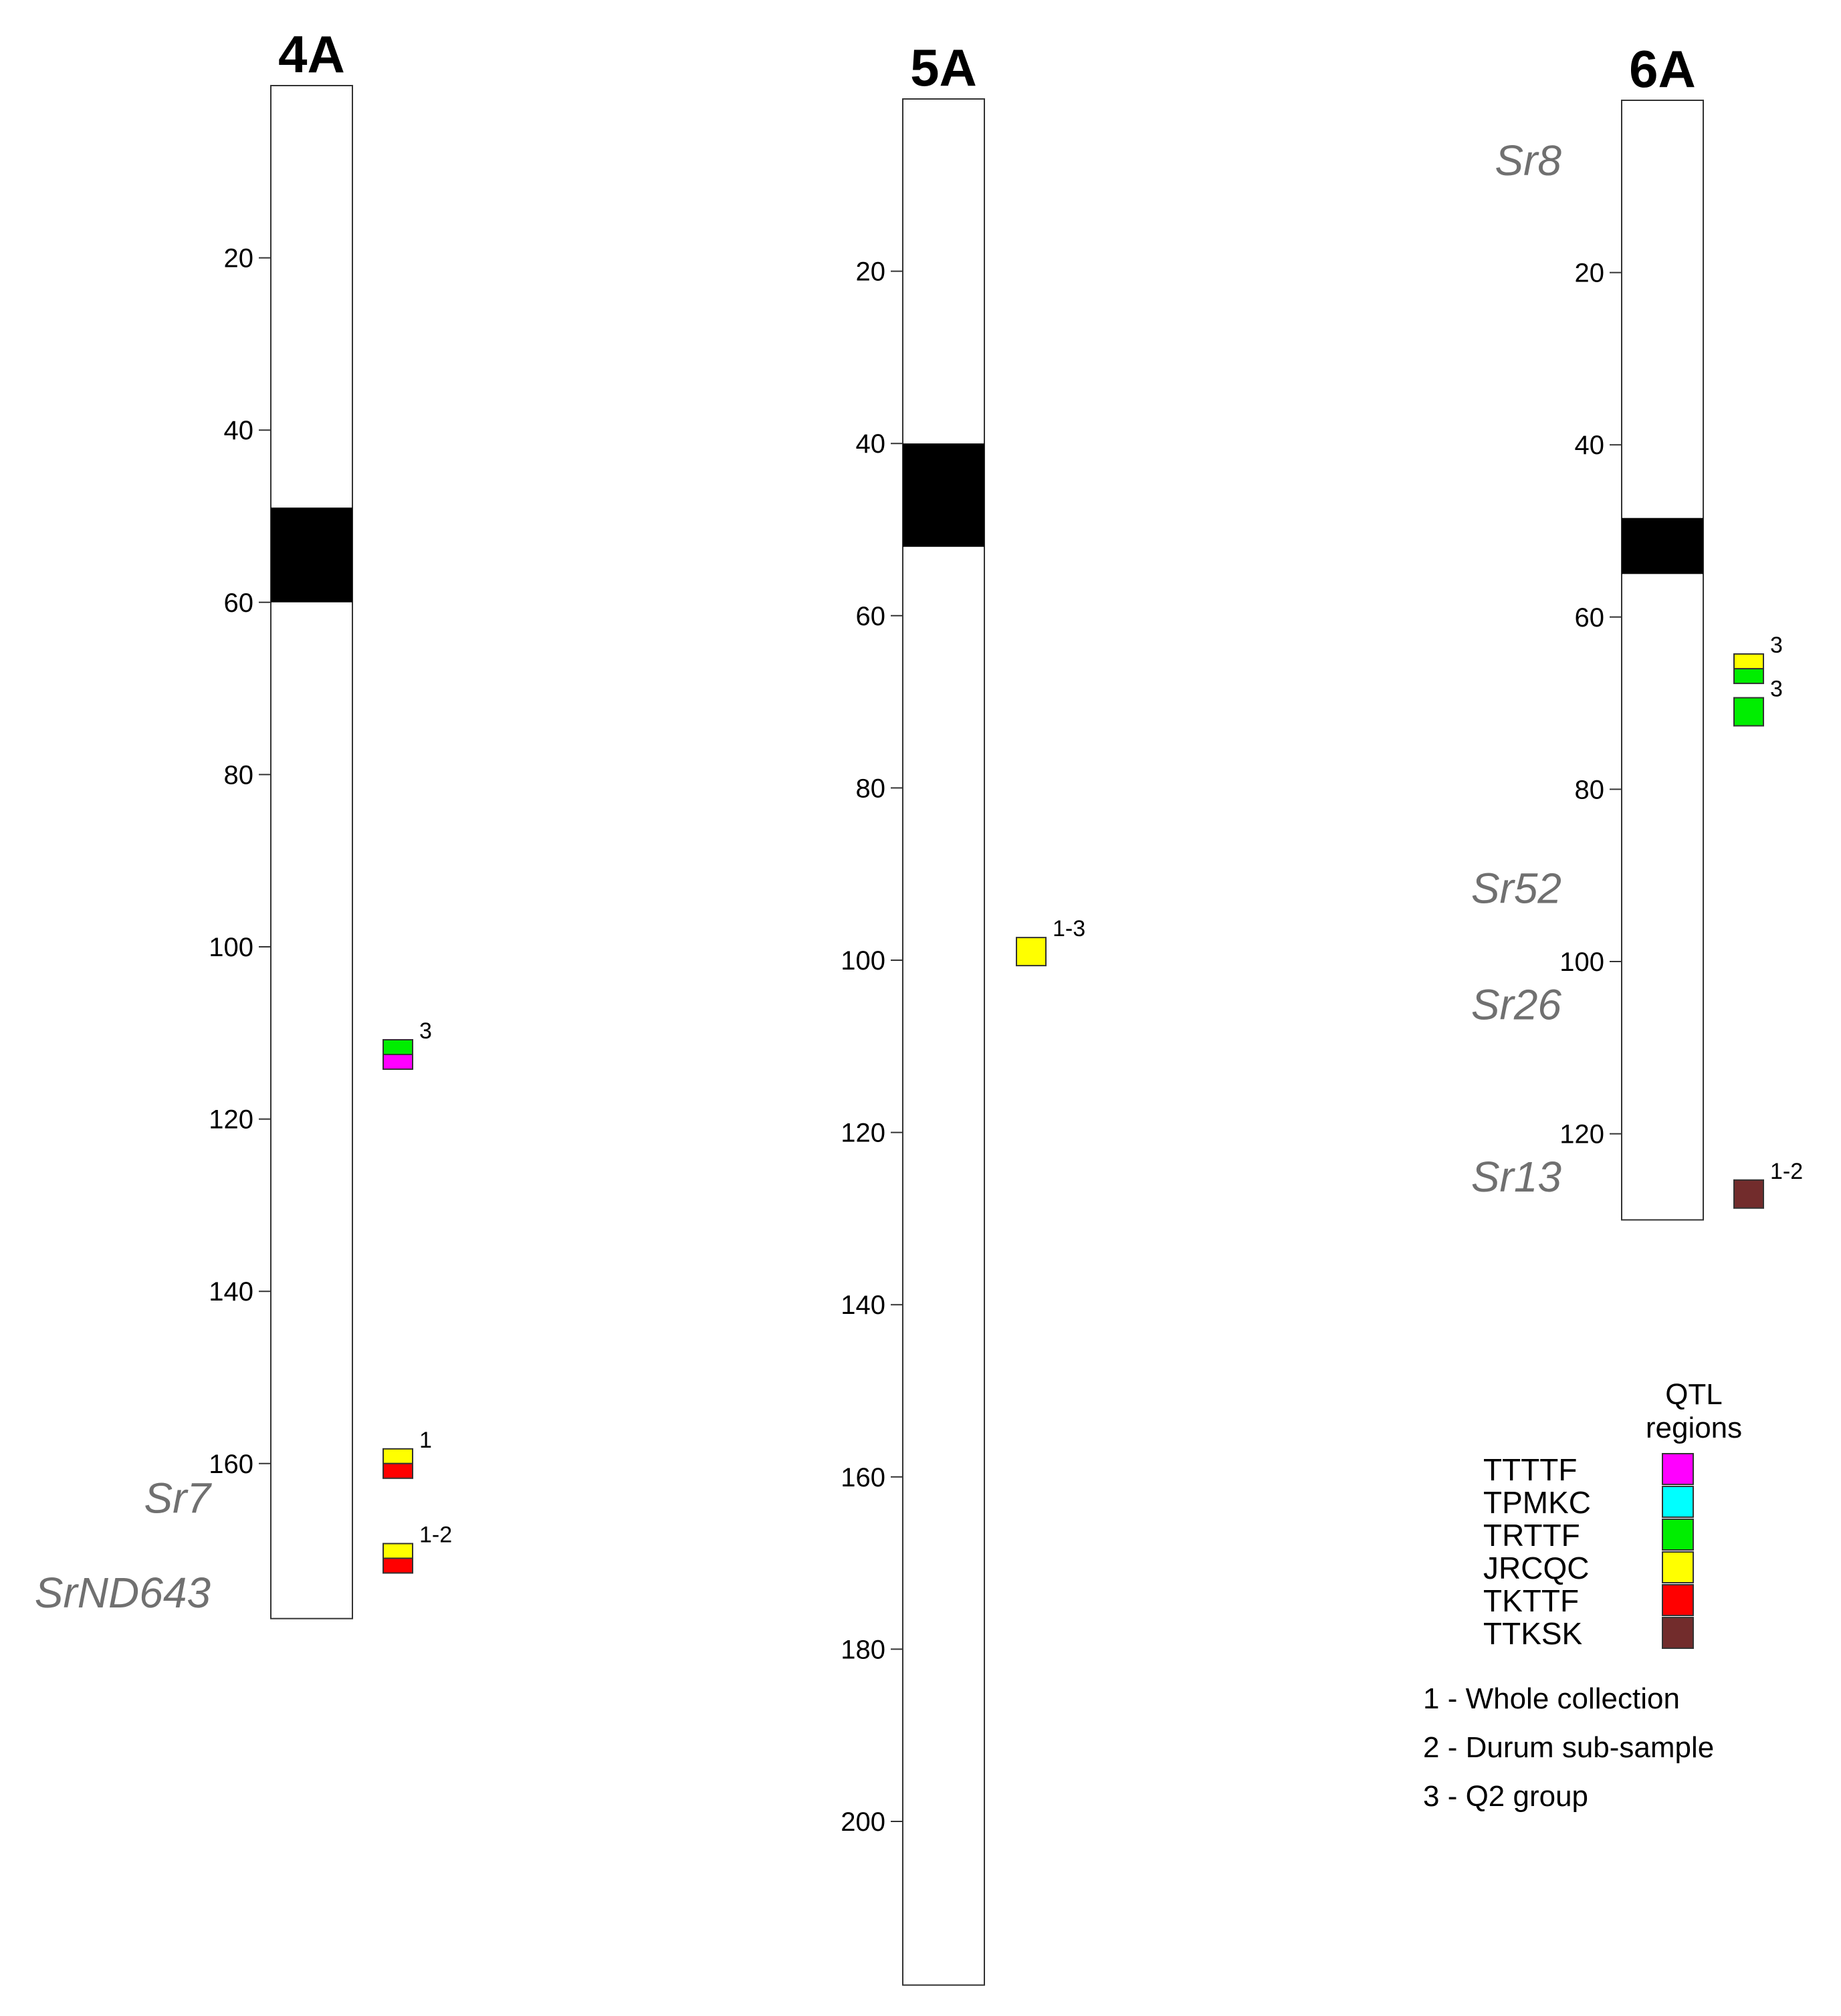 The height and width of the screenshot is (2016, 1841). What do you see at coordinates (863, 1649) in the screenshot?
I see `tick-label: 180` at bounding box center [863, 1649].